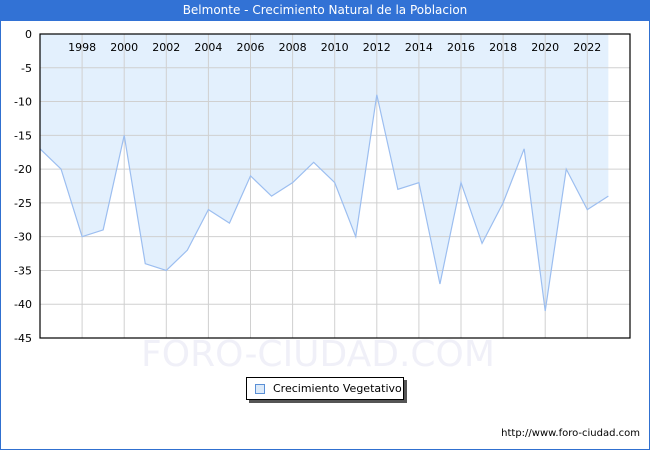  What do you see at coordinates (166, 47) in the screenshot?
I see `x-tick-label: 2002` at bounding box center [166, 47].